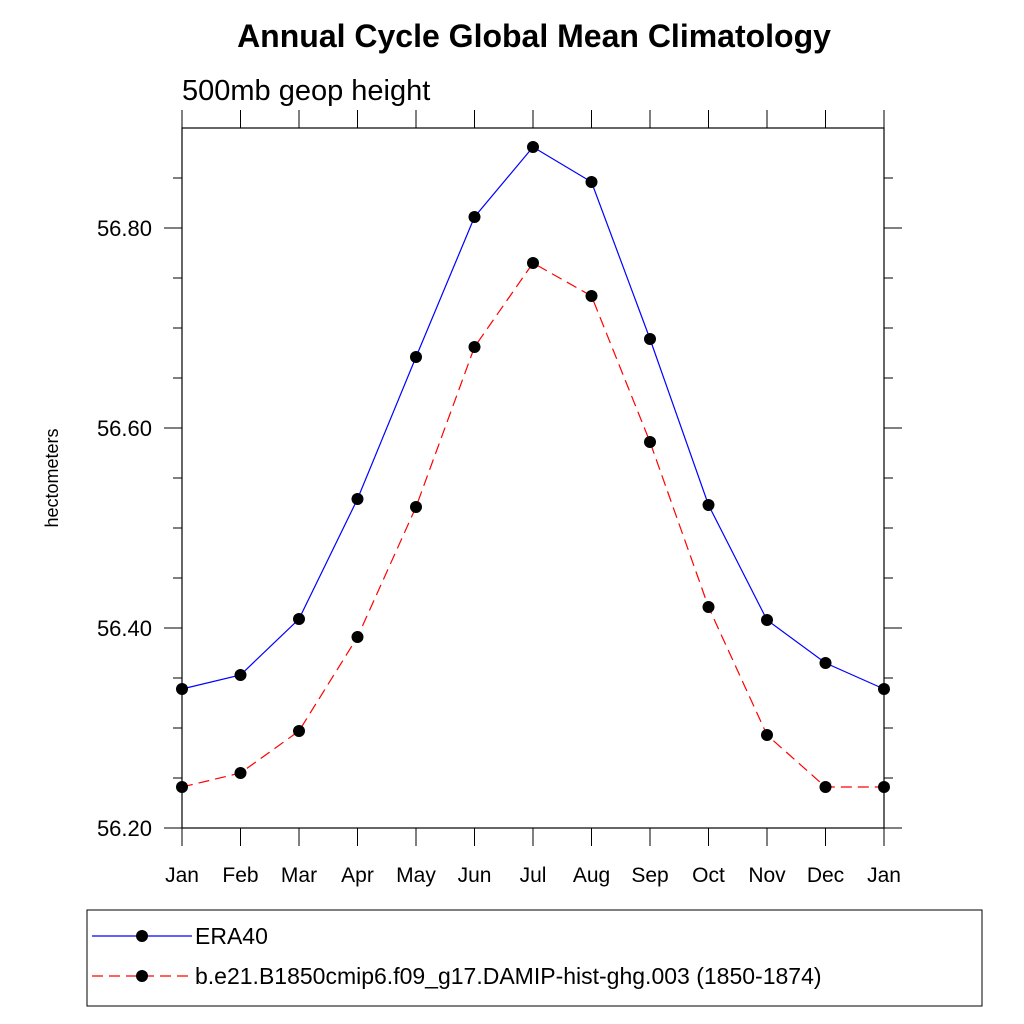  Describe the element at coordinates (591, 875) in the screenshot. I see `x-tick-label: Aug` at that location.